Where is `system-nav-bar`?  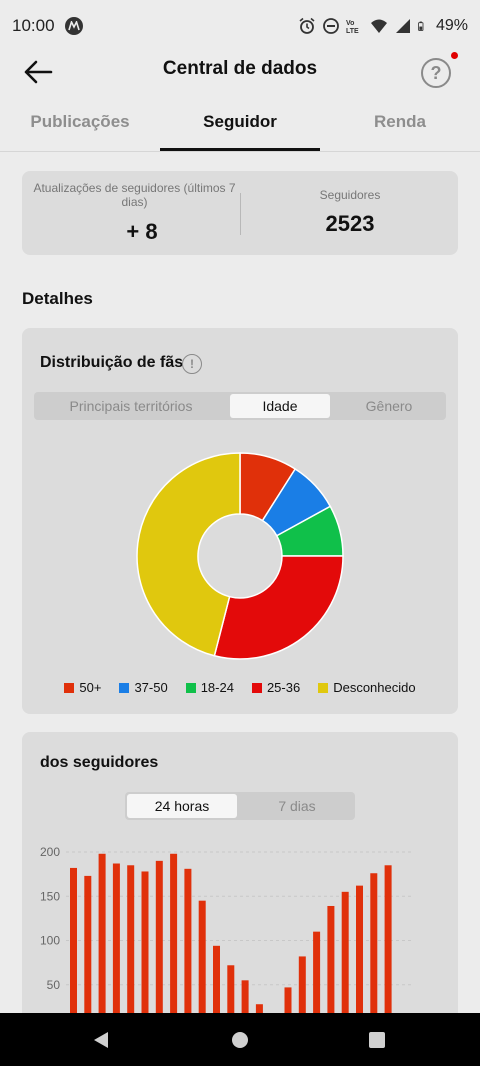
system-nav-bar is located at coordinates (240, 1039).